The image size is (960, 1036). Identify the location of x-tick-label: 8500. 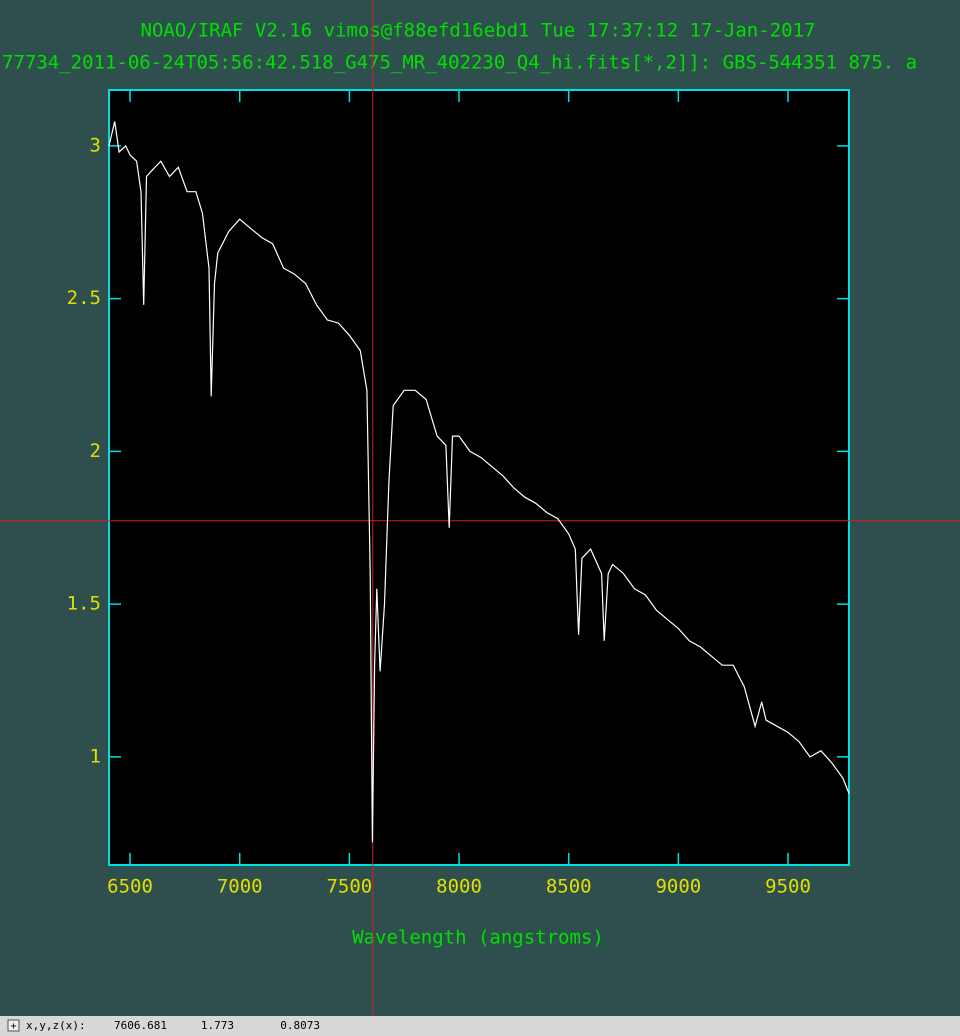
(569, 887).